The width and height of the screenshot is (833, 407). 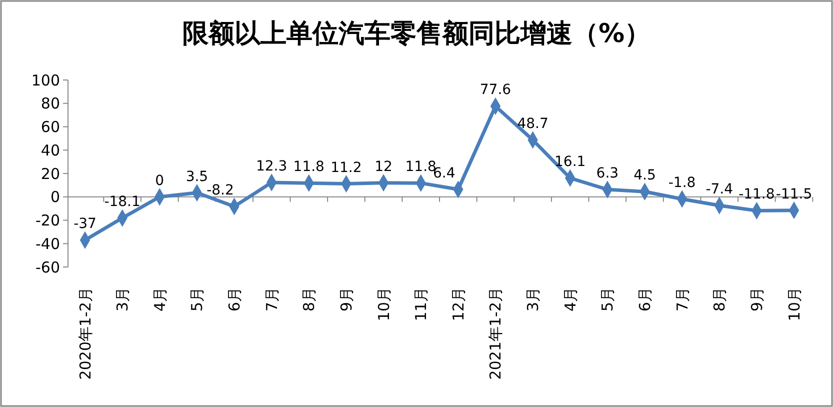 I want to click on data-label: 12.3, so click(x=272, y=166).